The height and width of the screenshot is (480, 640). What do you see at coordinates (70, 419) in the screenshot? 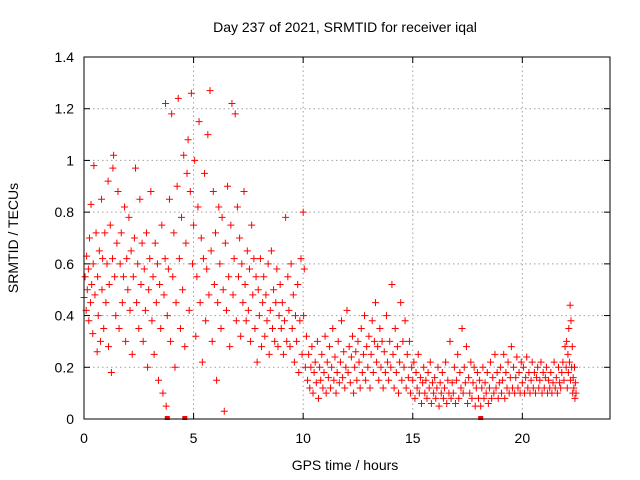
I see `y-tick-label: 0` at bounding box center [70, 419].